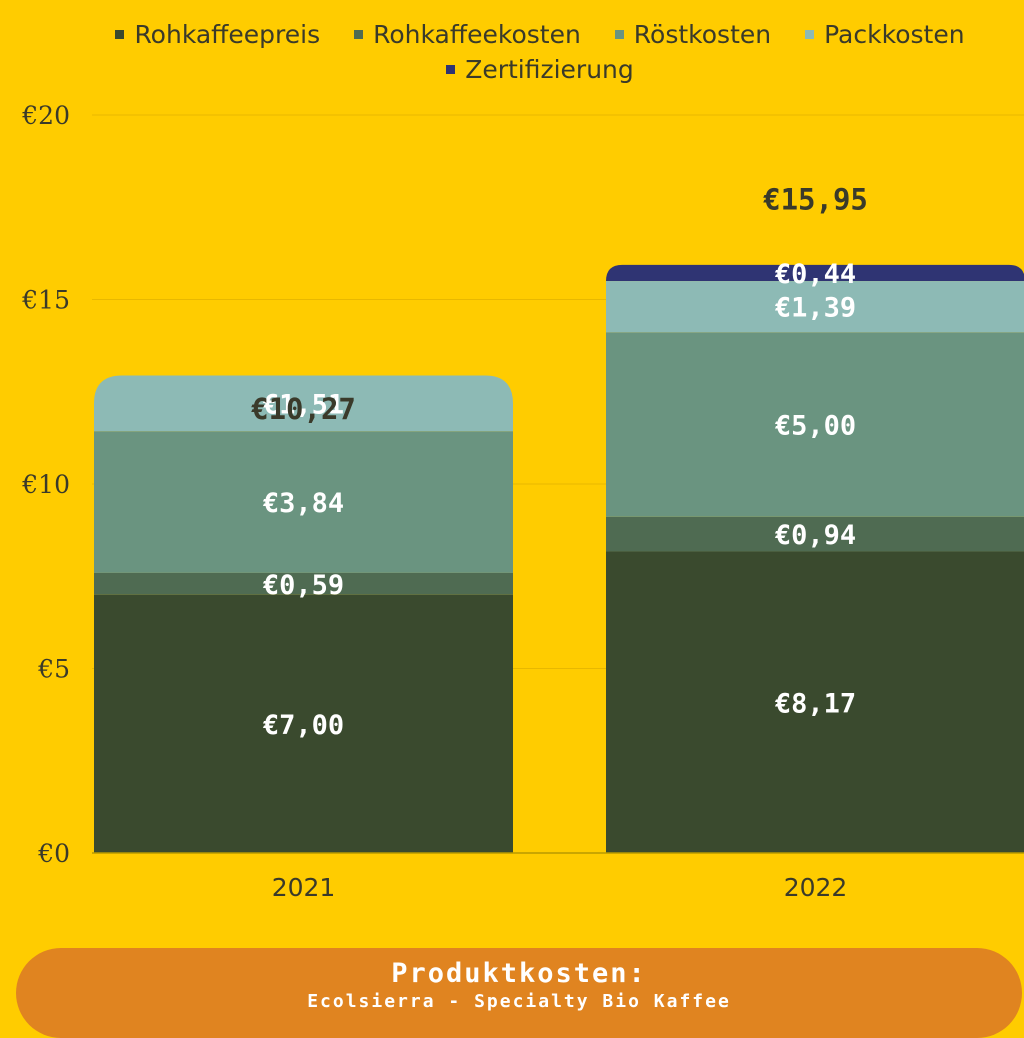  I want to click on legend-label: Zertifizierung, so click(549, 69).